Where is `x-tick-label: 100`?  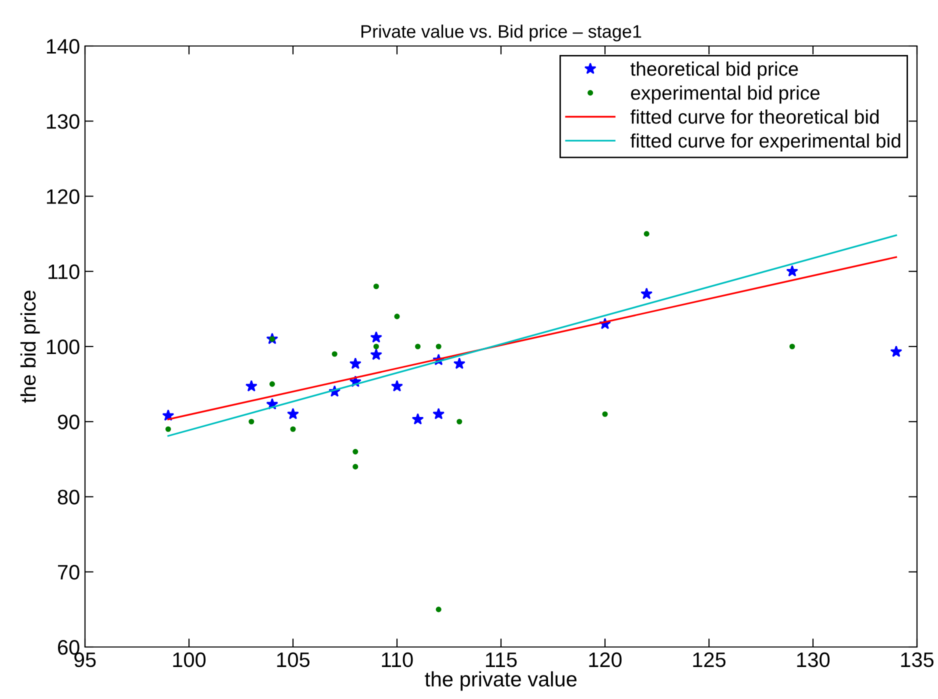 x-tick-label: 100 is located at coordinates (189, 660).